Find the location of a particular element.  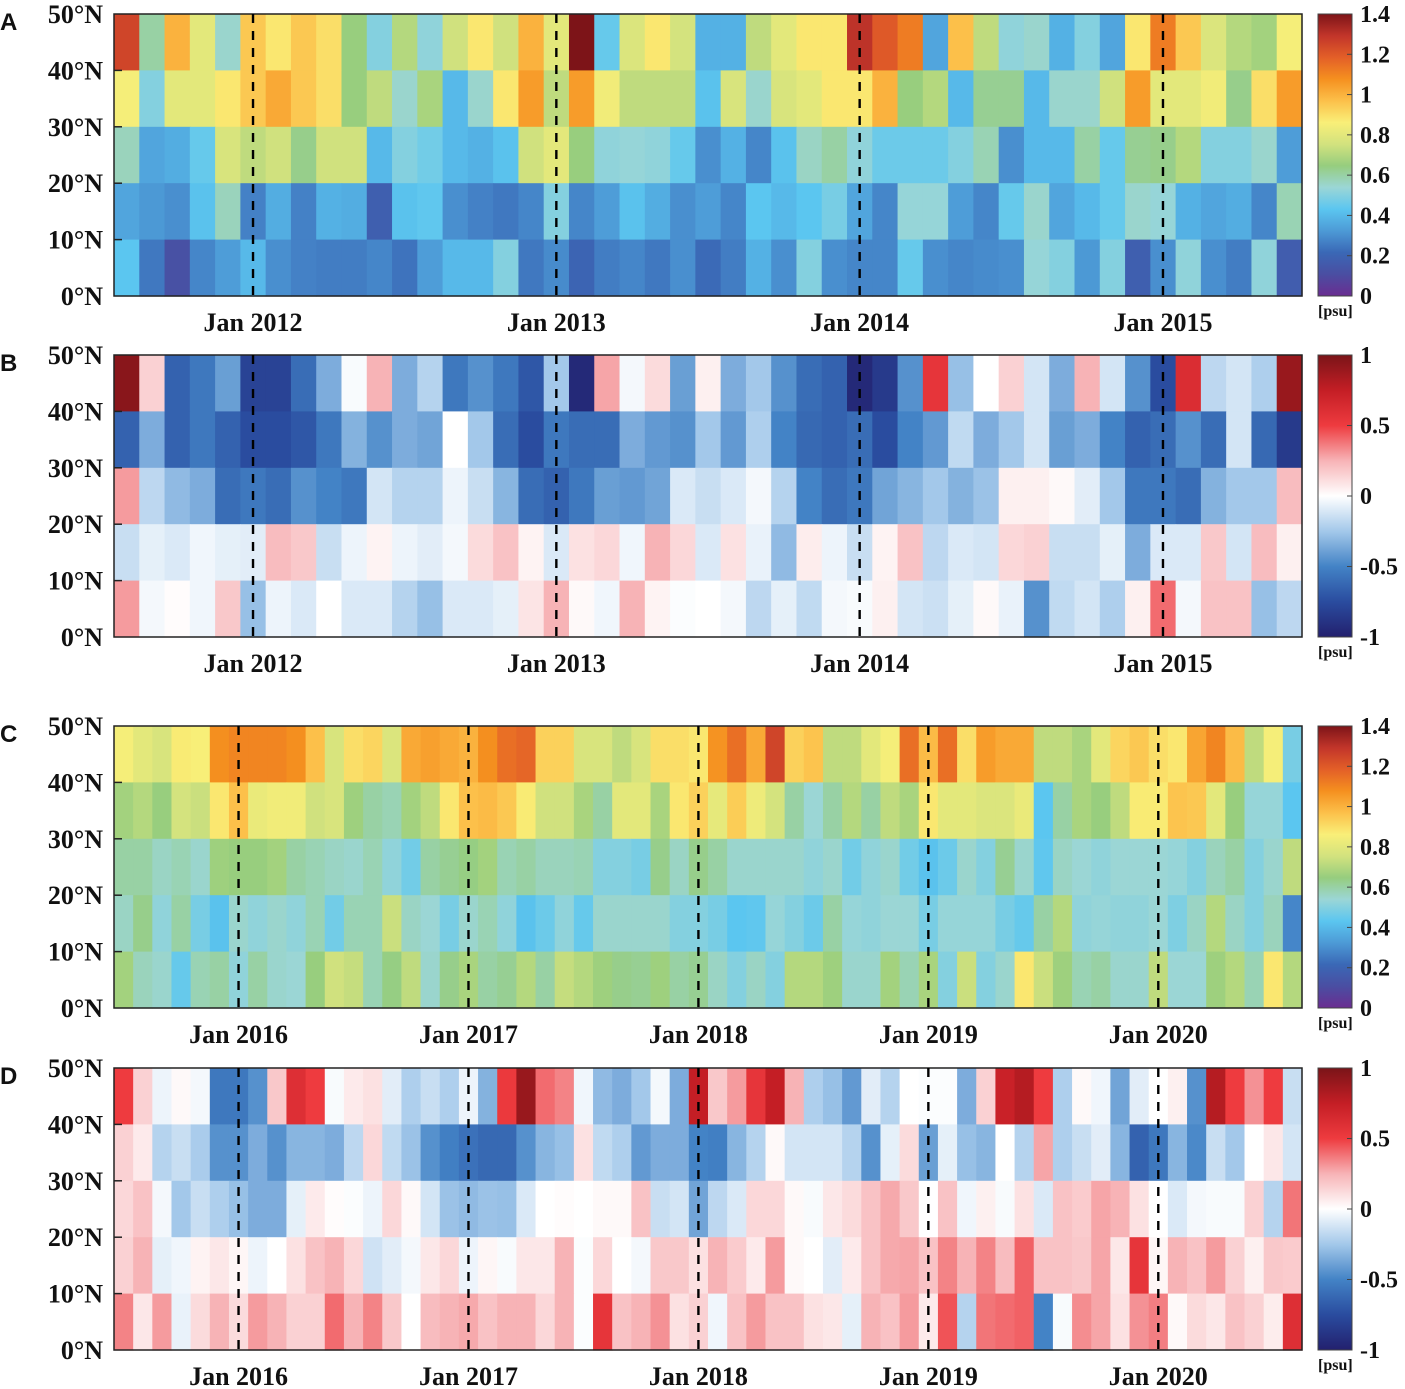

colorbar-tick-label: 0.8 is located at coordinates (1375, 136).